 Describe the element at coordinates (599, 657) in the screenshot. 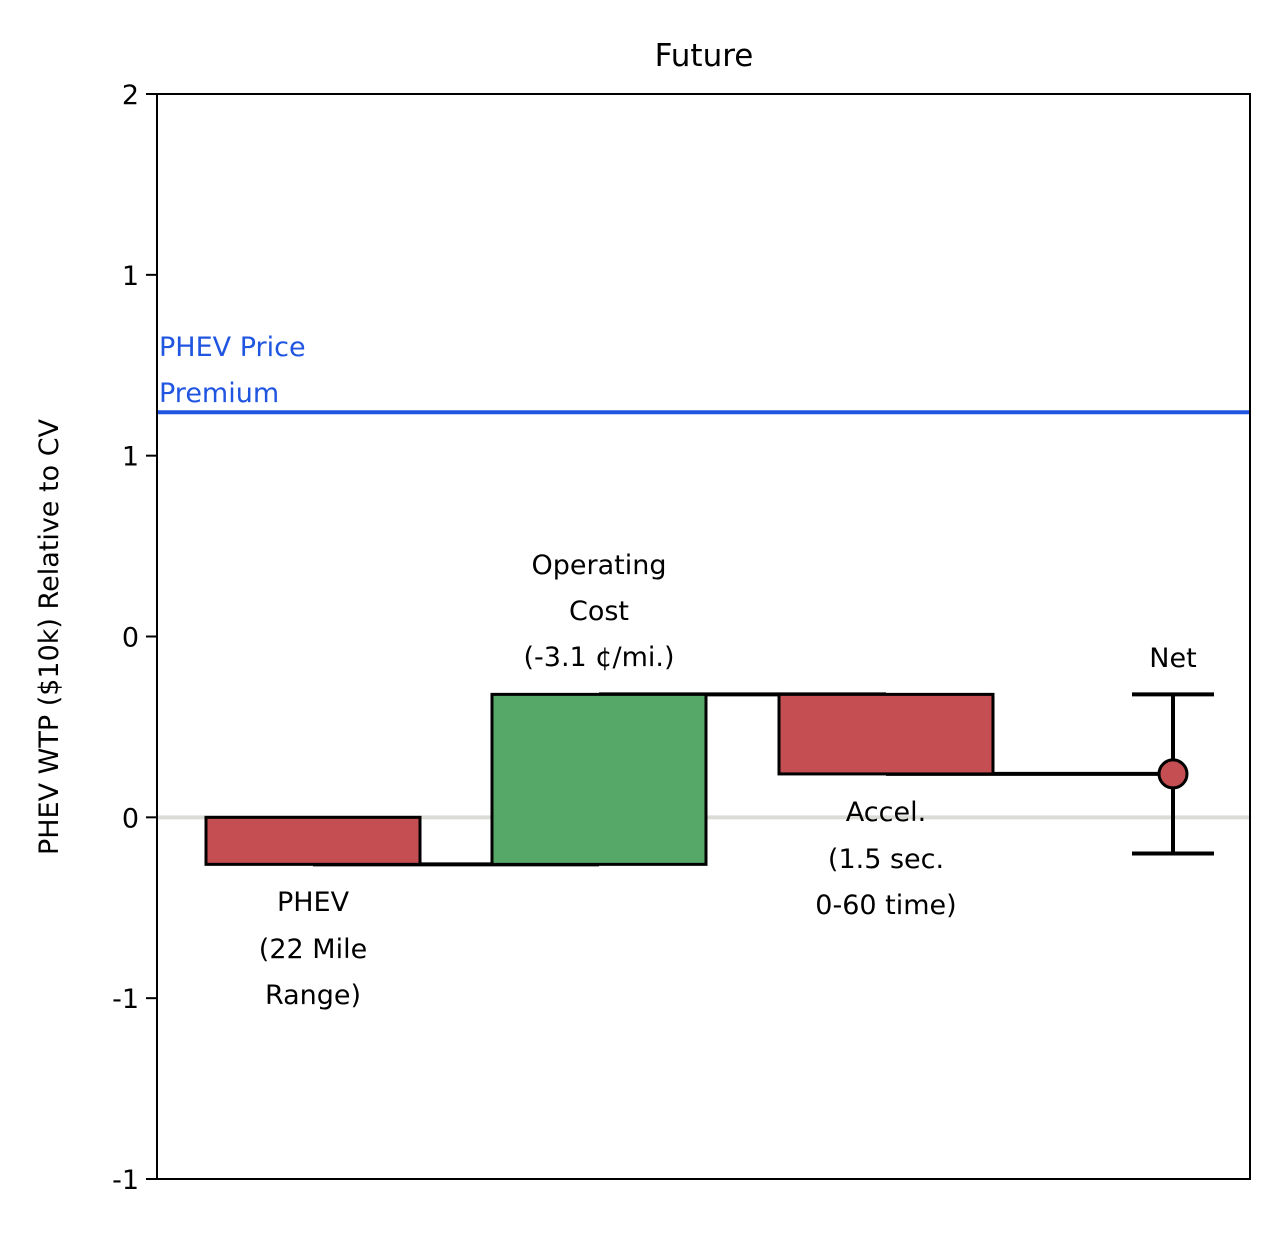

I see `op-label-line3: (-3.1 ¢/mi.)` at that location.